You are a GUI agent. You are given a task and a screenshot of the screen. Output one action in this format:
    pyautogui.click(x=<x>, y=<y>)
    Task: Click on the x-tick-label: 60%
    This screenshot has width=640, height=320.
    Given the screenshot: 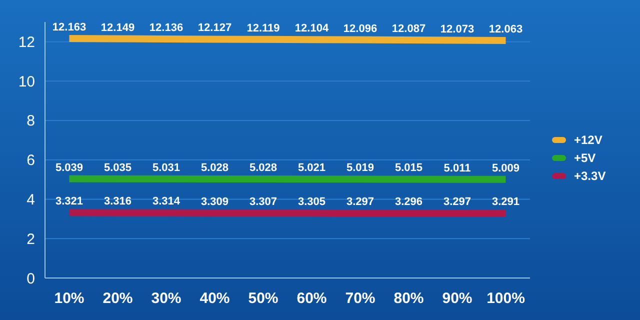 What is the action you would take?
    pyautogui.click(x=311, y=298)
    